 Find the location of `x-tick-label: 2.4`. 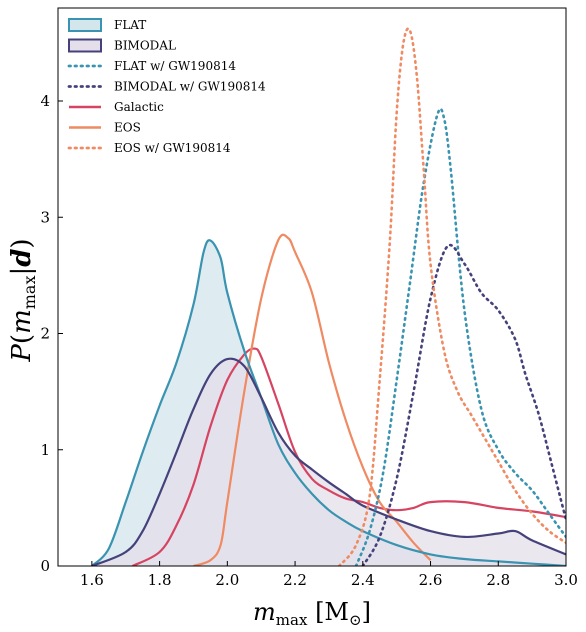

x-tick-label: 2.4 is located at coordinates (363, 580).